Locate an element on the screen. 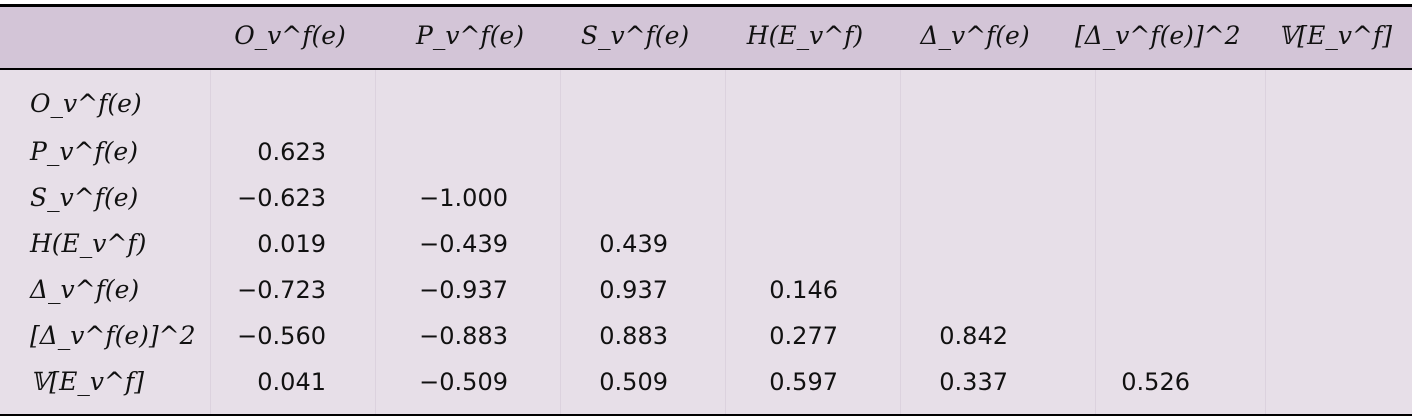 This screenshot has height=420, width=1416. row-label: S_v^f(e) is located at coordinates (84, 197).